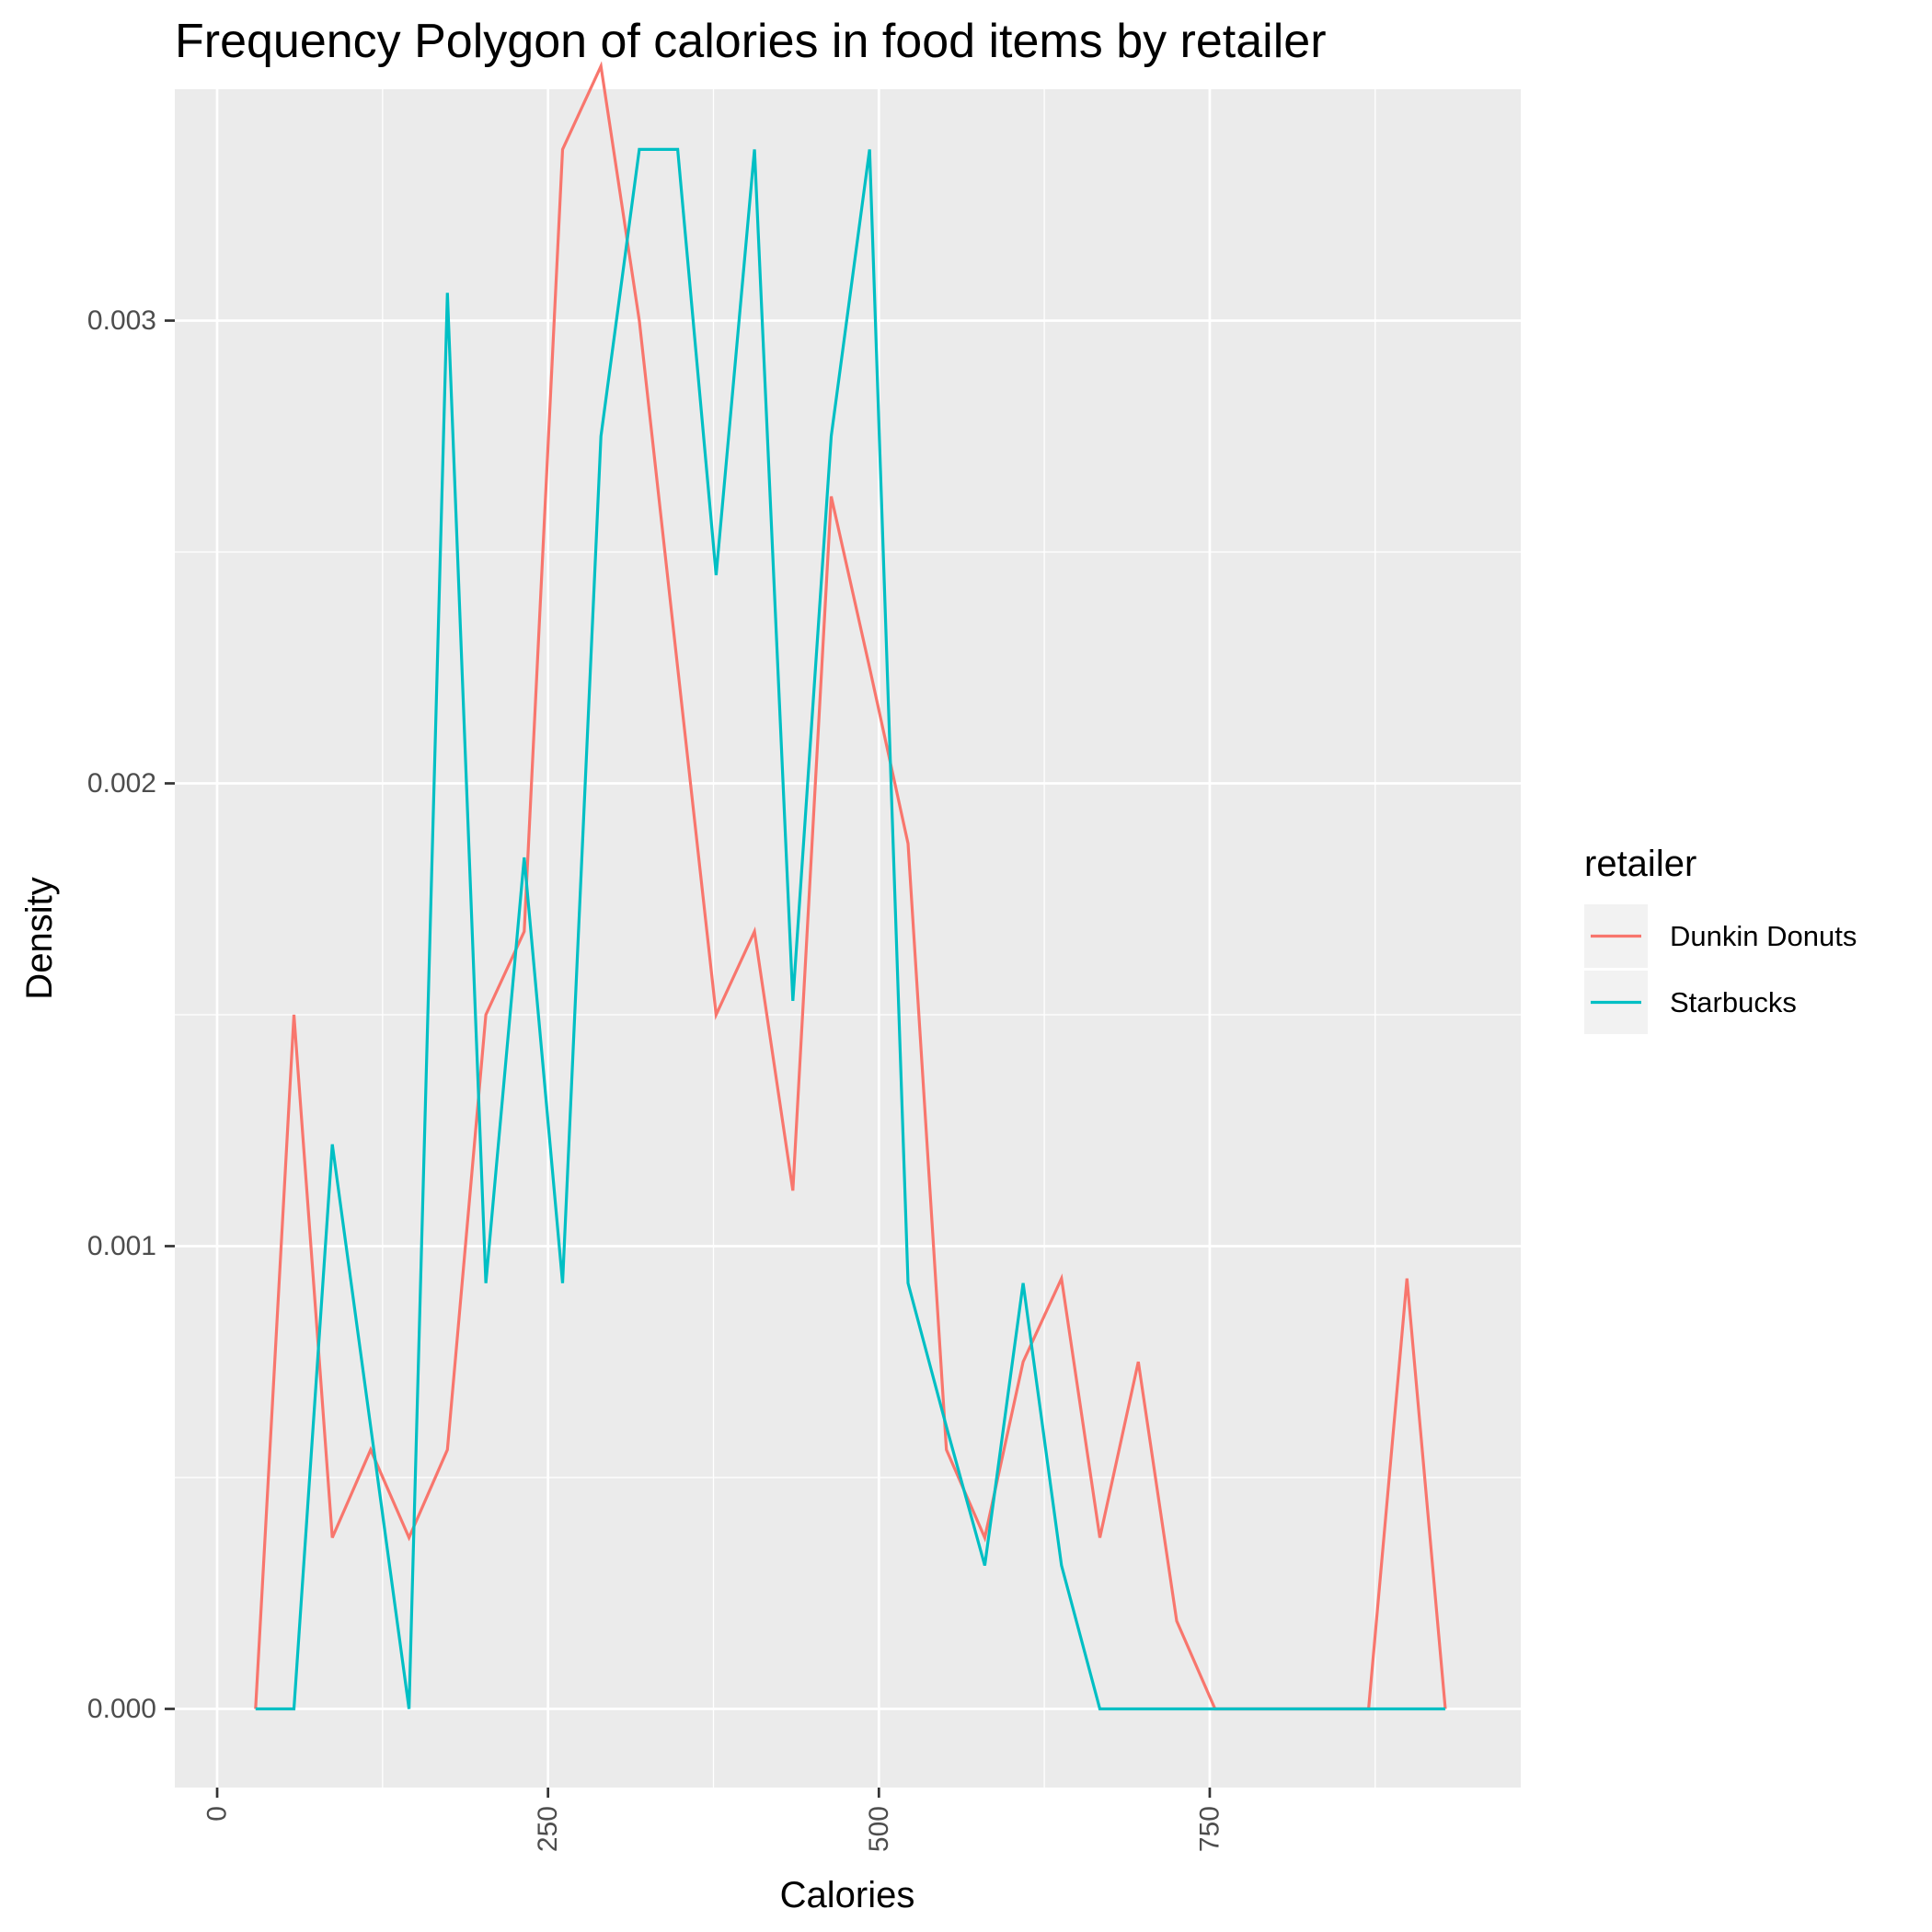 The image size is (1932, 1932). I want to click on y-axis-title: Density, so click(39, 938).